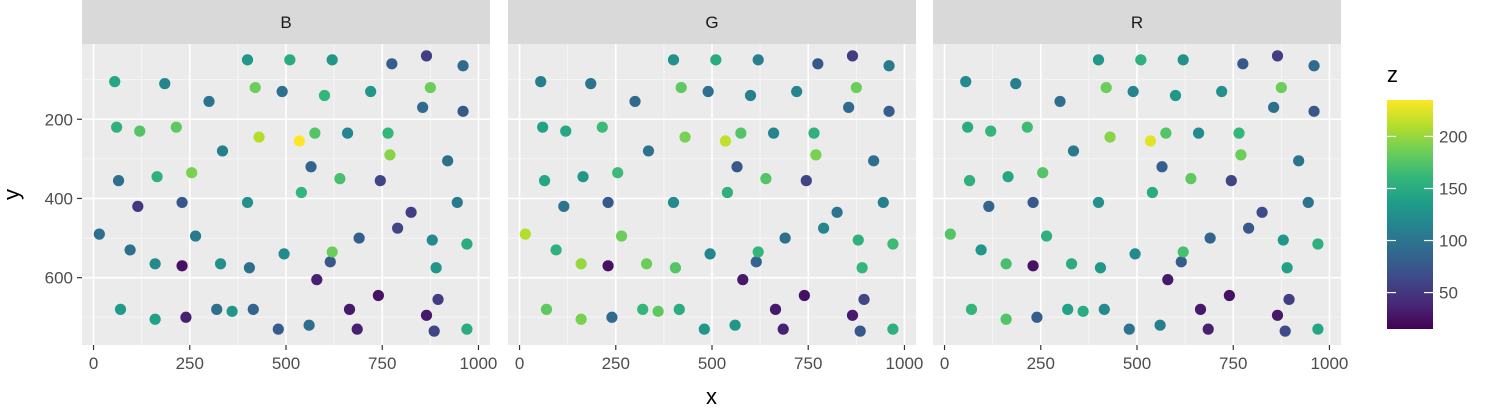 The height and width of the screenshot is (408, 1486). What do you see at coordinates (190, 363) in the screenshot?
I see `x-tick-label: 250` at bounding box center [190, 363].